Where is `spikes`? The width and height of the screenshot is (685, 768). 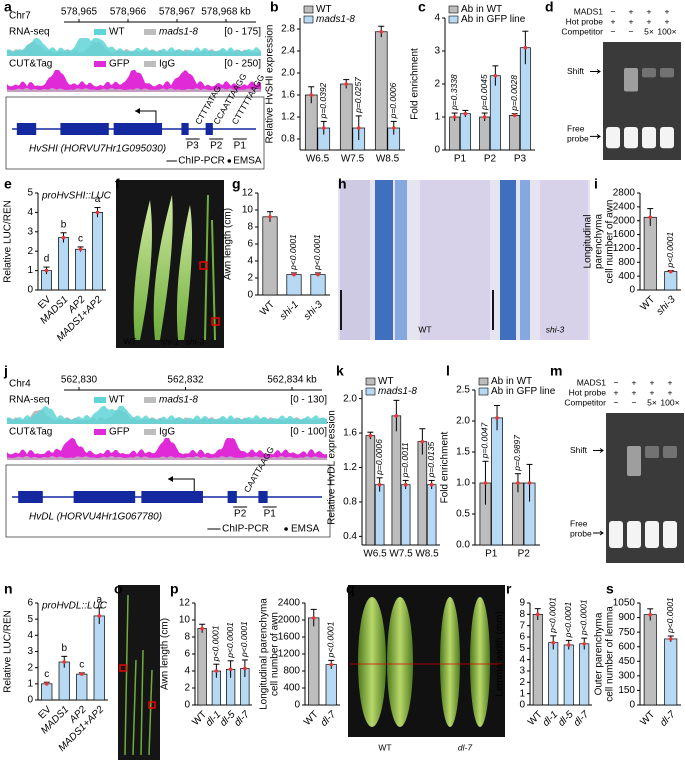 spikes is located at coordinates (176, 267).